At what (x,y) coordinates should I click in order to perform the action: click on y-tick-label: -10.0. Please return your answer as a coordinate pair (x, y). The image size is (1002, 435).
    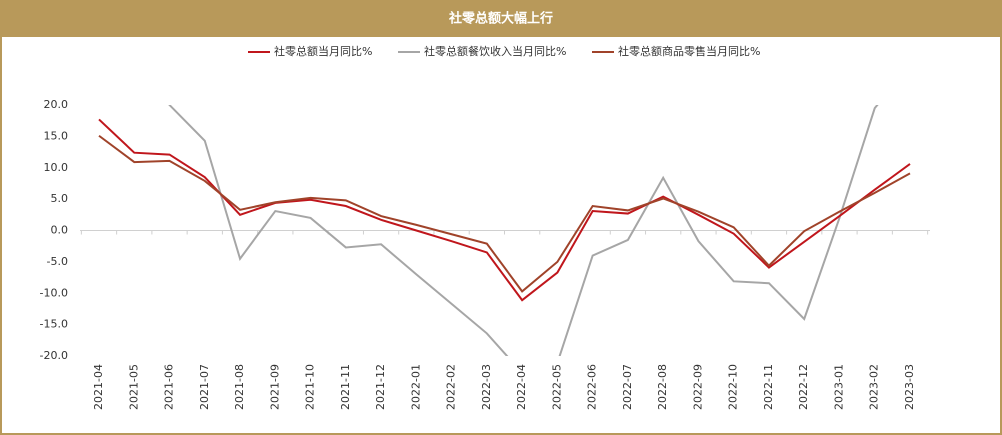
    Looking at the image, I should click on (54, 292).